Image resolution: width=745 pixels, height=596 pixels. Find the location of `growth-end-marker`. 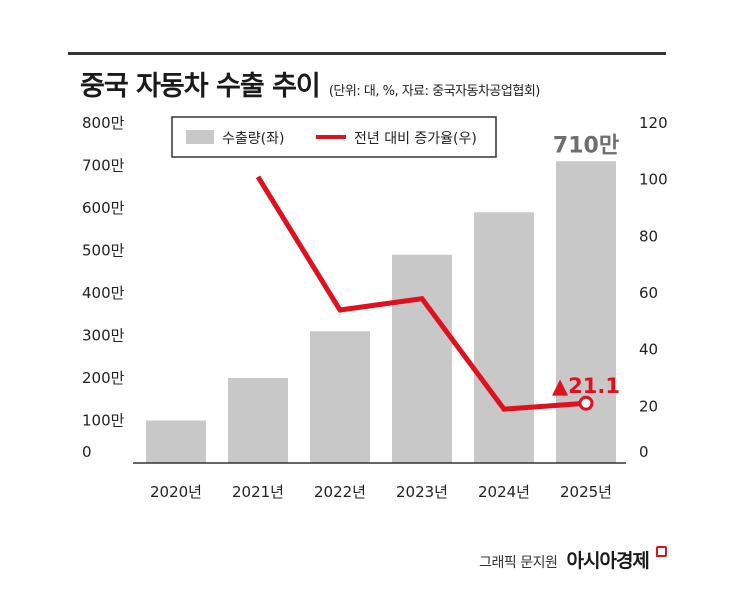

growth-end-marker is located at coordinates (586, 403).